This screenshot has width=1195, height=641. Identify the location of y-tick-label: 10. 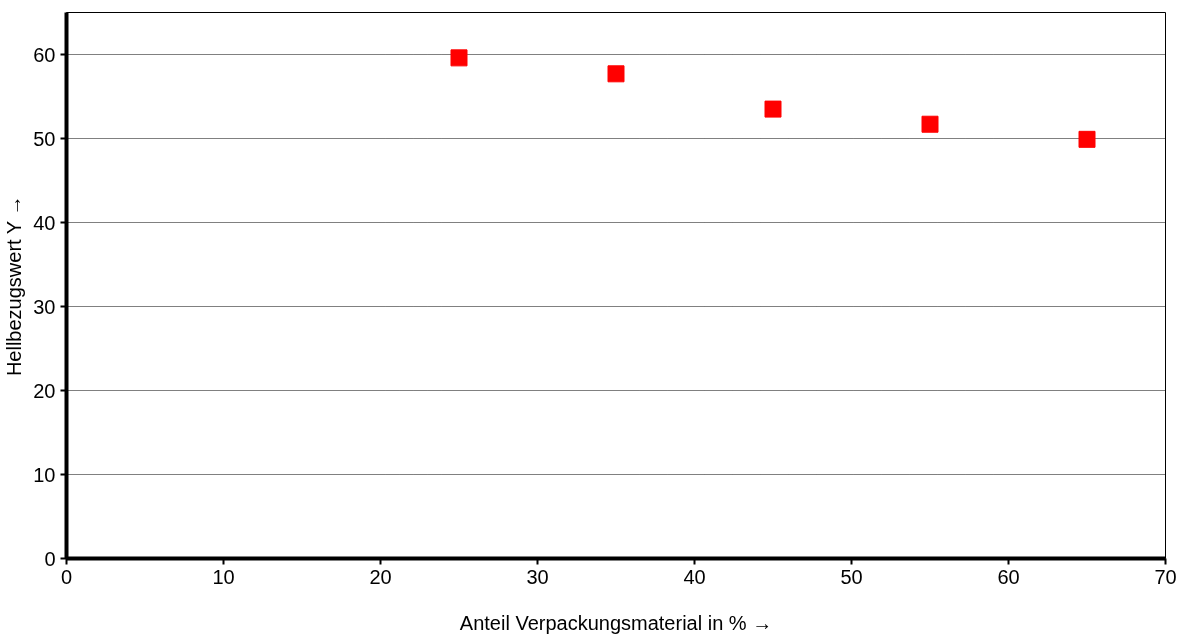
(44, 474).